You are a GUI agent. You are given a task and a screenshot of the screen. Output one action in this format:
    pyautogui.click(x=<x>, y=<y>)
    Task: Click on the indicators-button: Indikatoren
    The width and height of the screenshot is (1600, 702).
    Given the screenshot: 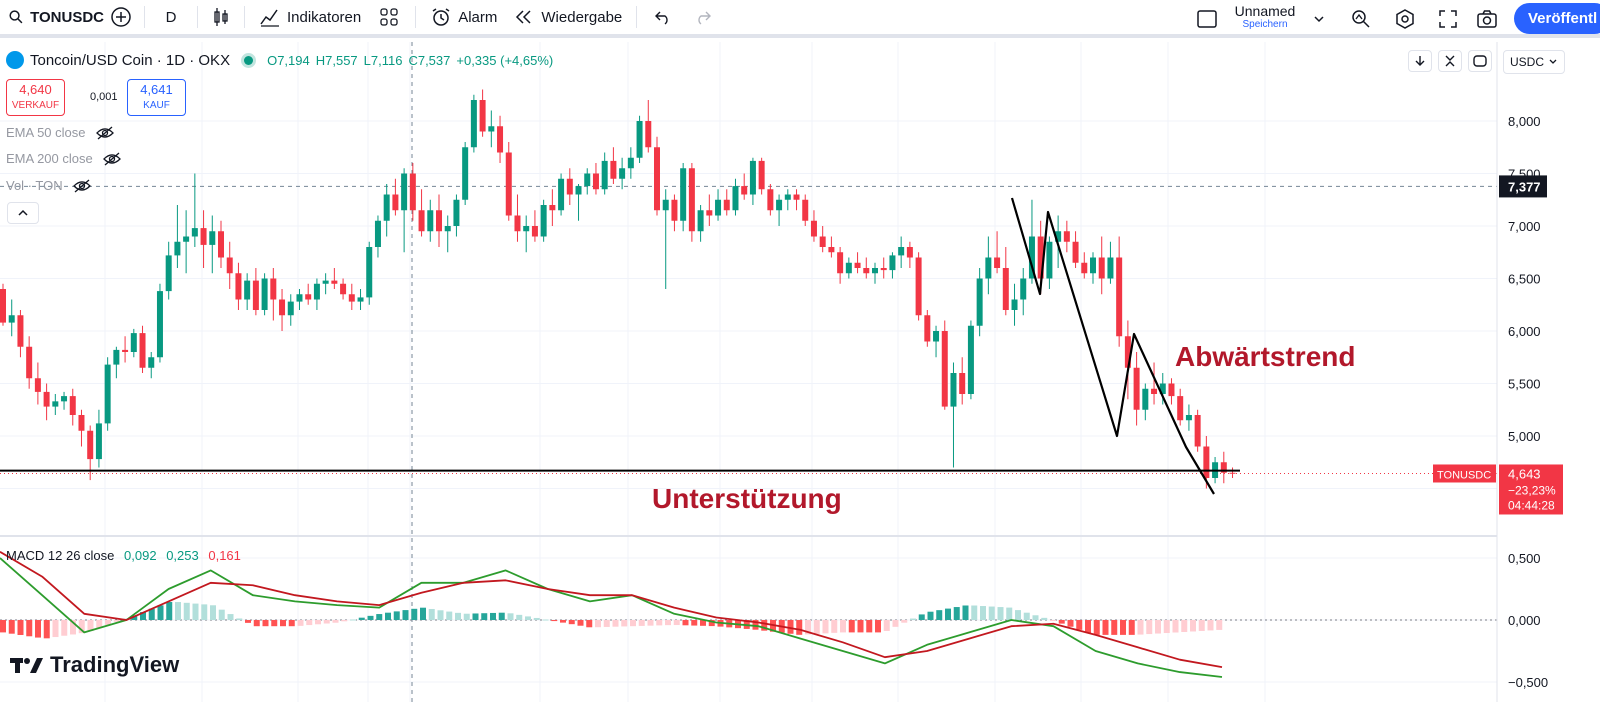 What is the action you would take?
    pyautogui.click(x=310, y=17)
    